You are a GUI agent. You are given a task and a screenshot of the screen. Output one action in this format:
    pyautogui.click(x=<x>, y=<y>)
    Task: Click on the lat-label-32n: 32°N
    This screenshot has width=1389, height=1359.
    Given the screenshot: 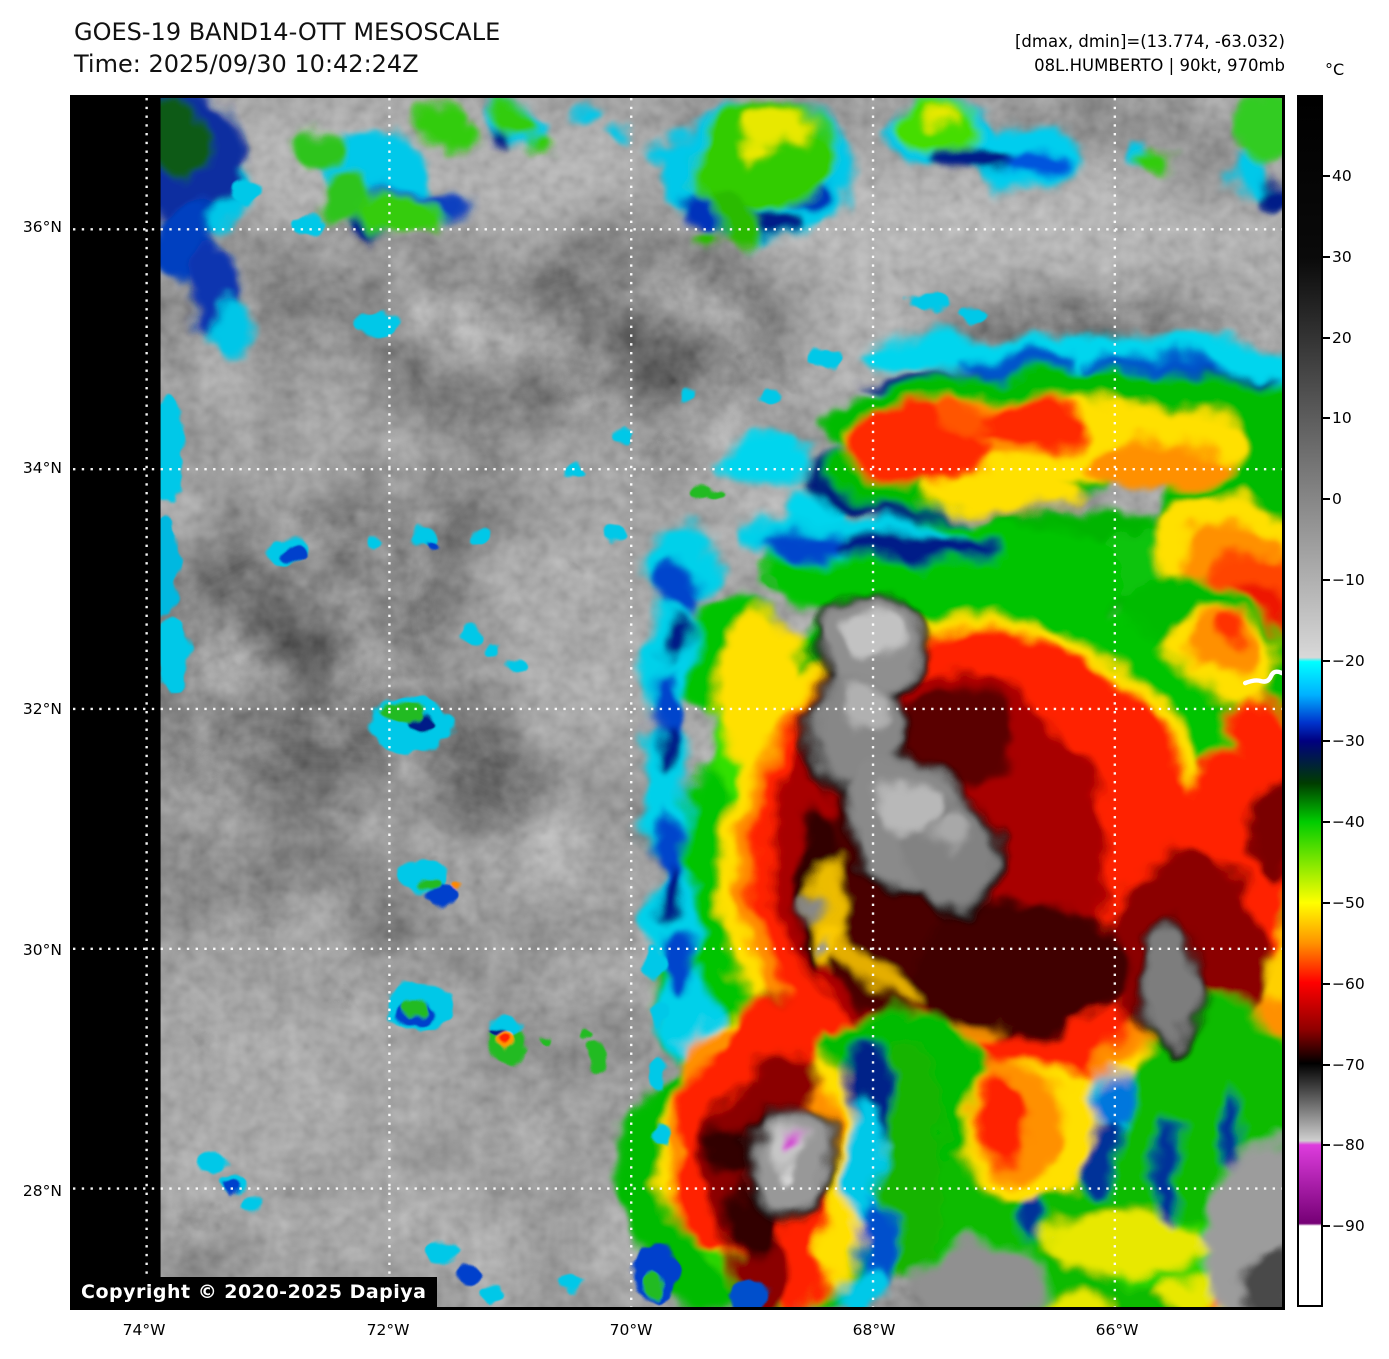 What is the action you would take?
    pyautogui.click(x=42, y=709)
    